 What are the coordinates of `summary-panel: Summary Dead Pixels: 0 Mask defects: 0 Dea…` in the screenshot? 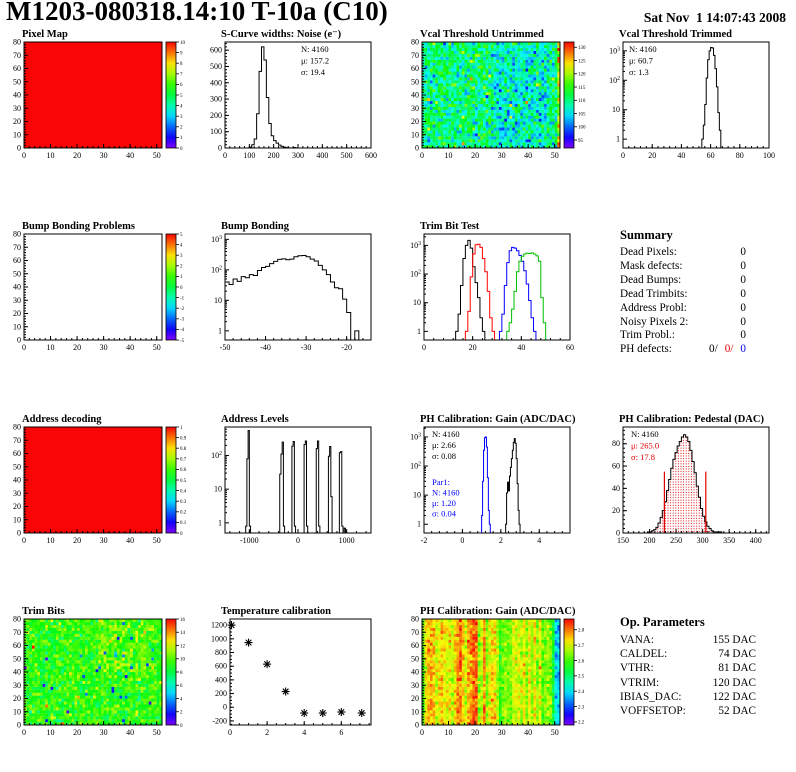 It's located at (696, 292).